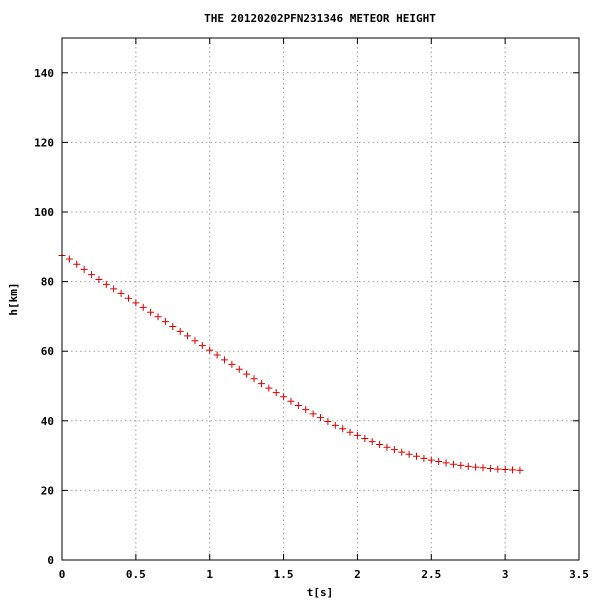 This screenshot has width=600, height=600. I want to click on y-tick-label: 60, so click(47, 351).